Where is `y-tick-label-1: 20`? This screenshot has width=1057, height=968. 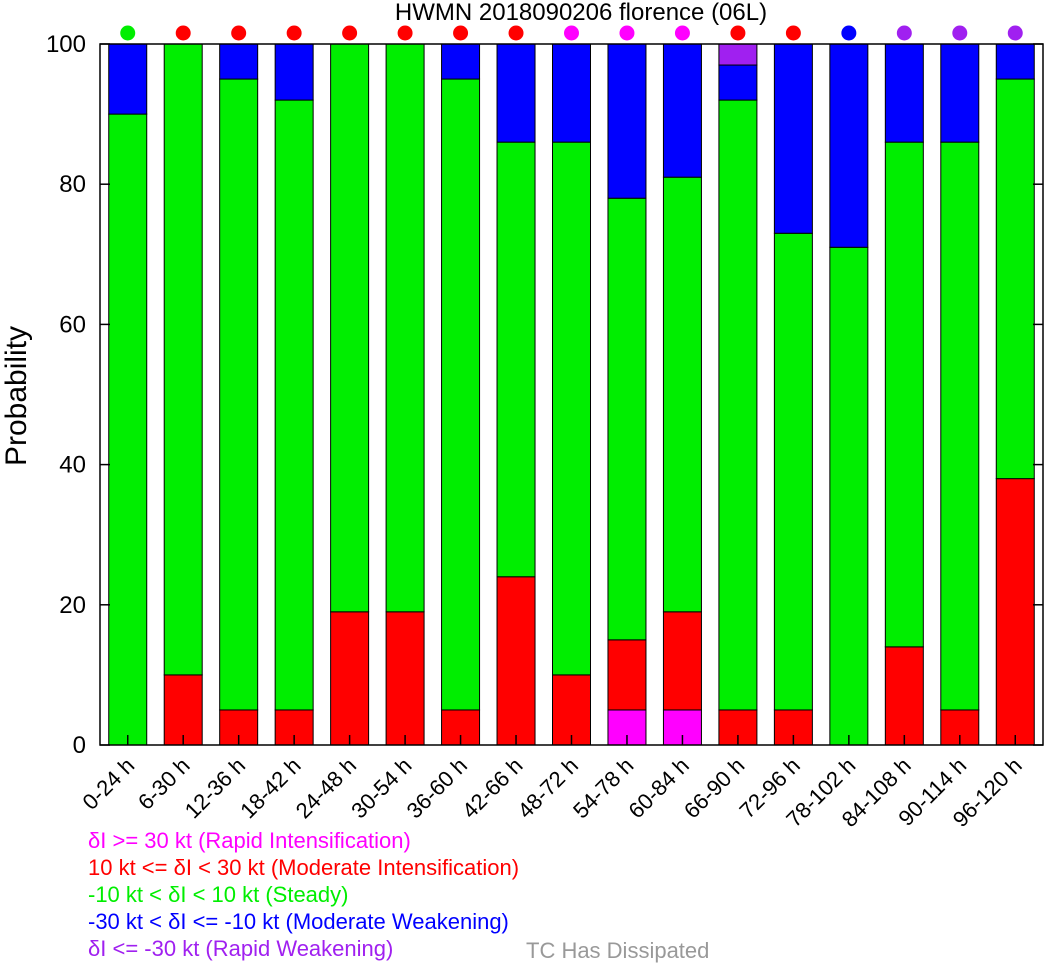 y-tick-label-1: 20 is located at coordinates (72, 605).